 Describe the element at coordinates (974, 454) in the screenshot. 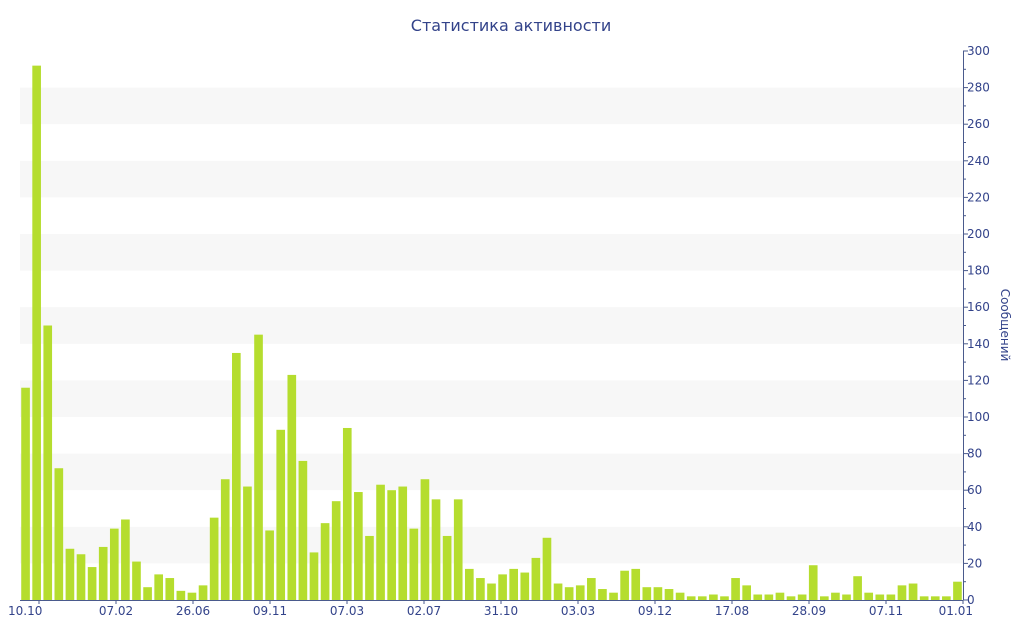

I see `y-tick-label: 80` at that location.